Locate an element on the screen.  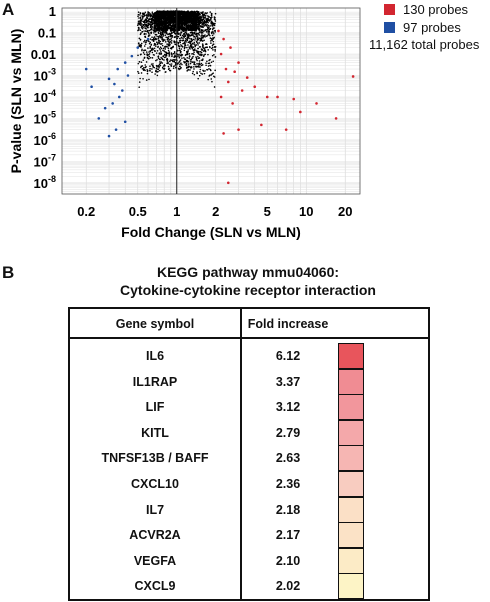
heatmap-cell is located at coordinates (351, 586).